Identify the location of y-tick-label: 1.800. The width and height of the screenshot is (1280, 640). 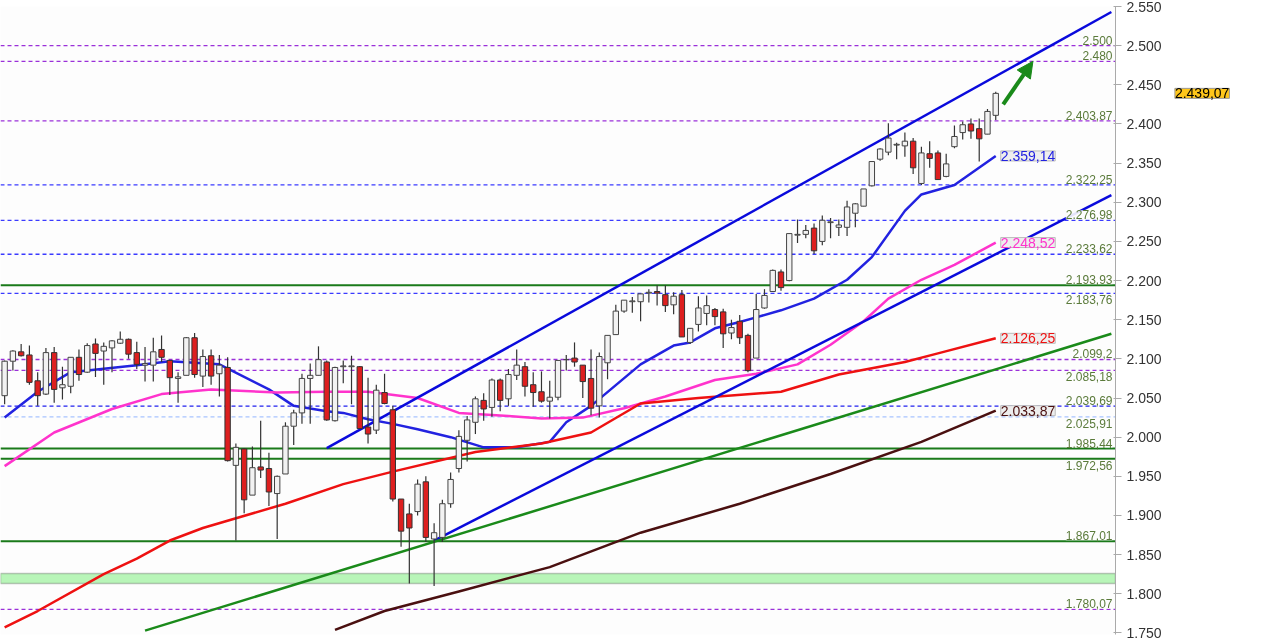
(1144, 593).